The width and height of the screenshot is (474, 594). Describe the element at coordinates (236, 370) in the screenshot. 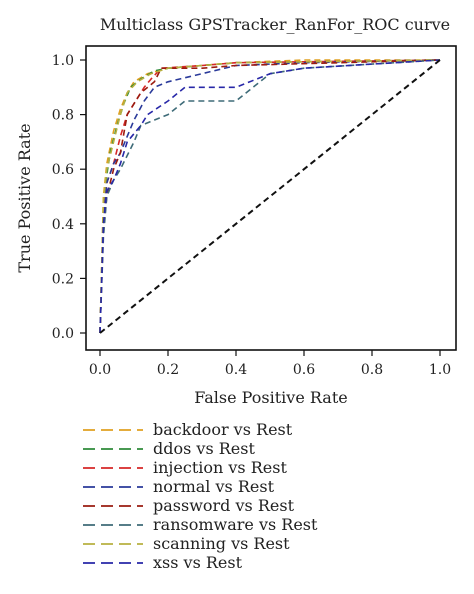

I see `x-tick-label: 0.4` at that location.